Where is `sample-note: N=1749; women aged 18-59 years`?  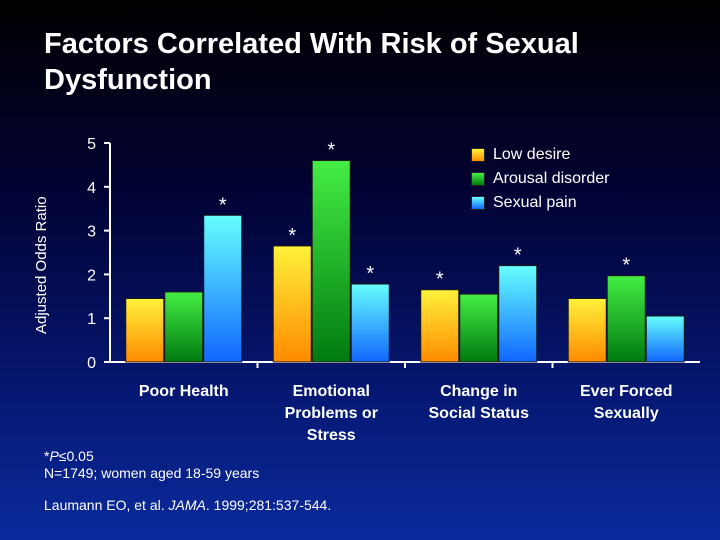 sample-note: N=1749; women aged 18-59 years is located at coordinates (152, 473).